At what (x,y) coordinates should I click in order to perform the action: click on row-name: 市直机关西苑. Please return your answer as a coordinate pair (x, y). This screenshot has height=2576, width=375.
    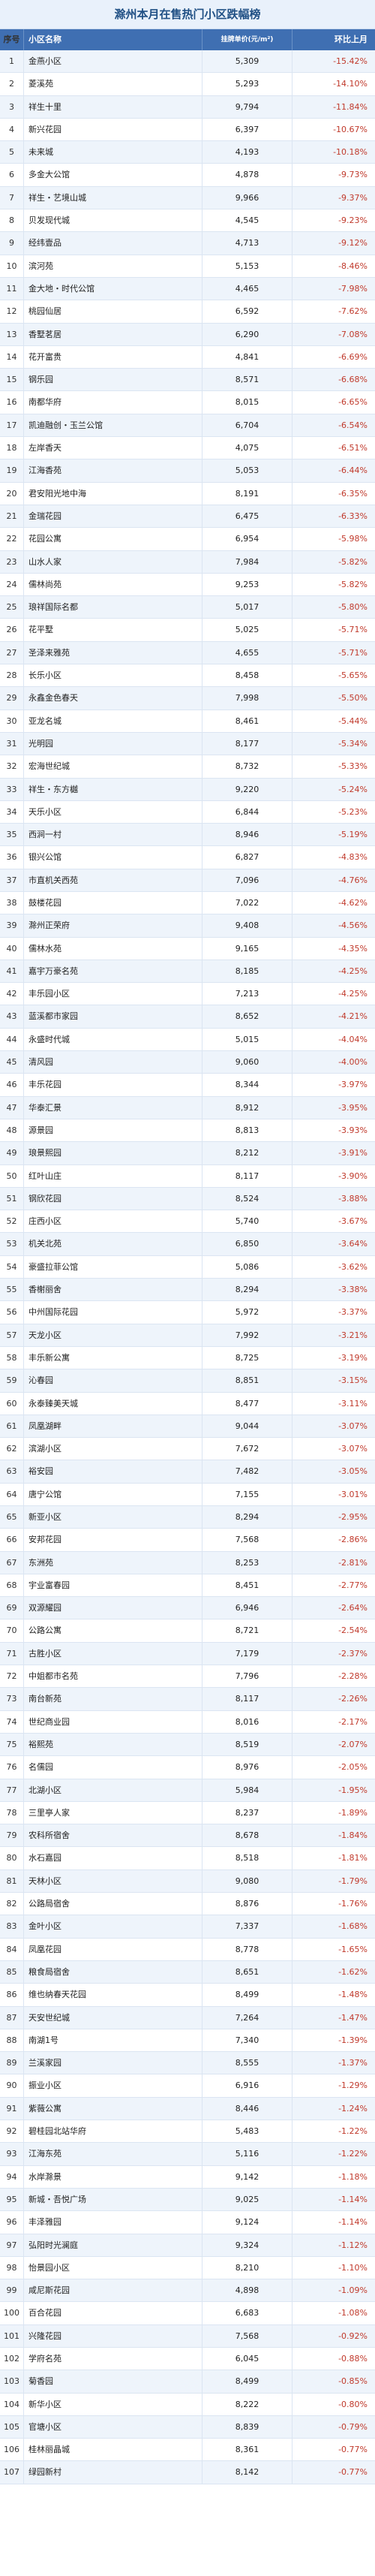
    Looking at the image, I should click on (113, 880).